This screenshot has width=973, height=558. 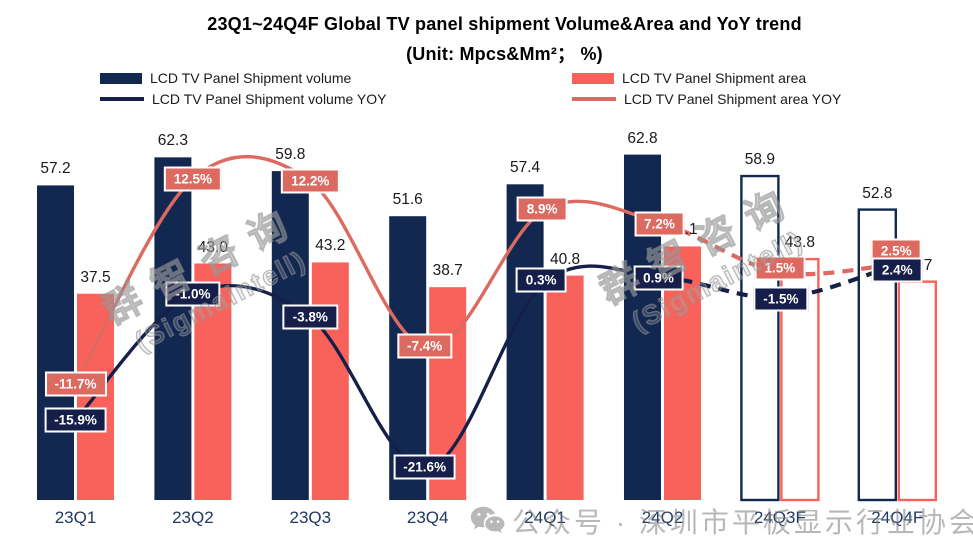 I want to click on legend-swatch-area-bar, so click(x=593, y=78).